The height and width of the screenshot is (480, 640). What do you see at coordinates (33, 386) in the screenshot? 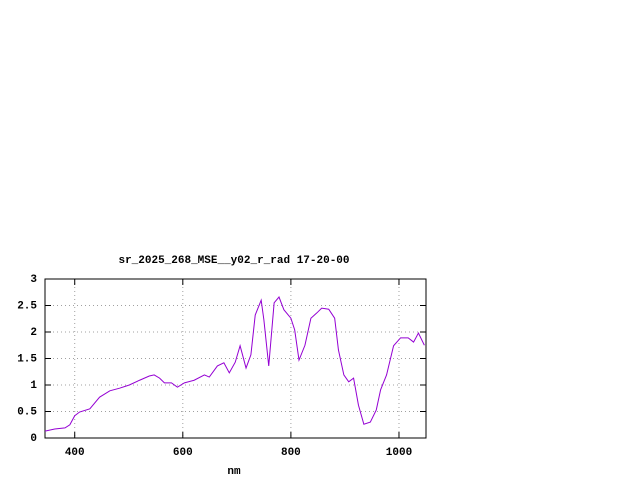
I see `y-tick-label: 1` at bounding box center [33, 386].